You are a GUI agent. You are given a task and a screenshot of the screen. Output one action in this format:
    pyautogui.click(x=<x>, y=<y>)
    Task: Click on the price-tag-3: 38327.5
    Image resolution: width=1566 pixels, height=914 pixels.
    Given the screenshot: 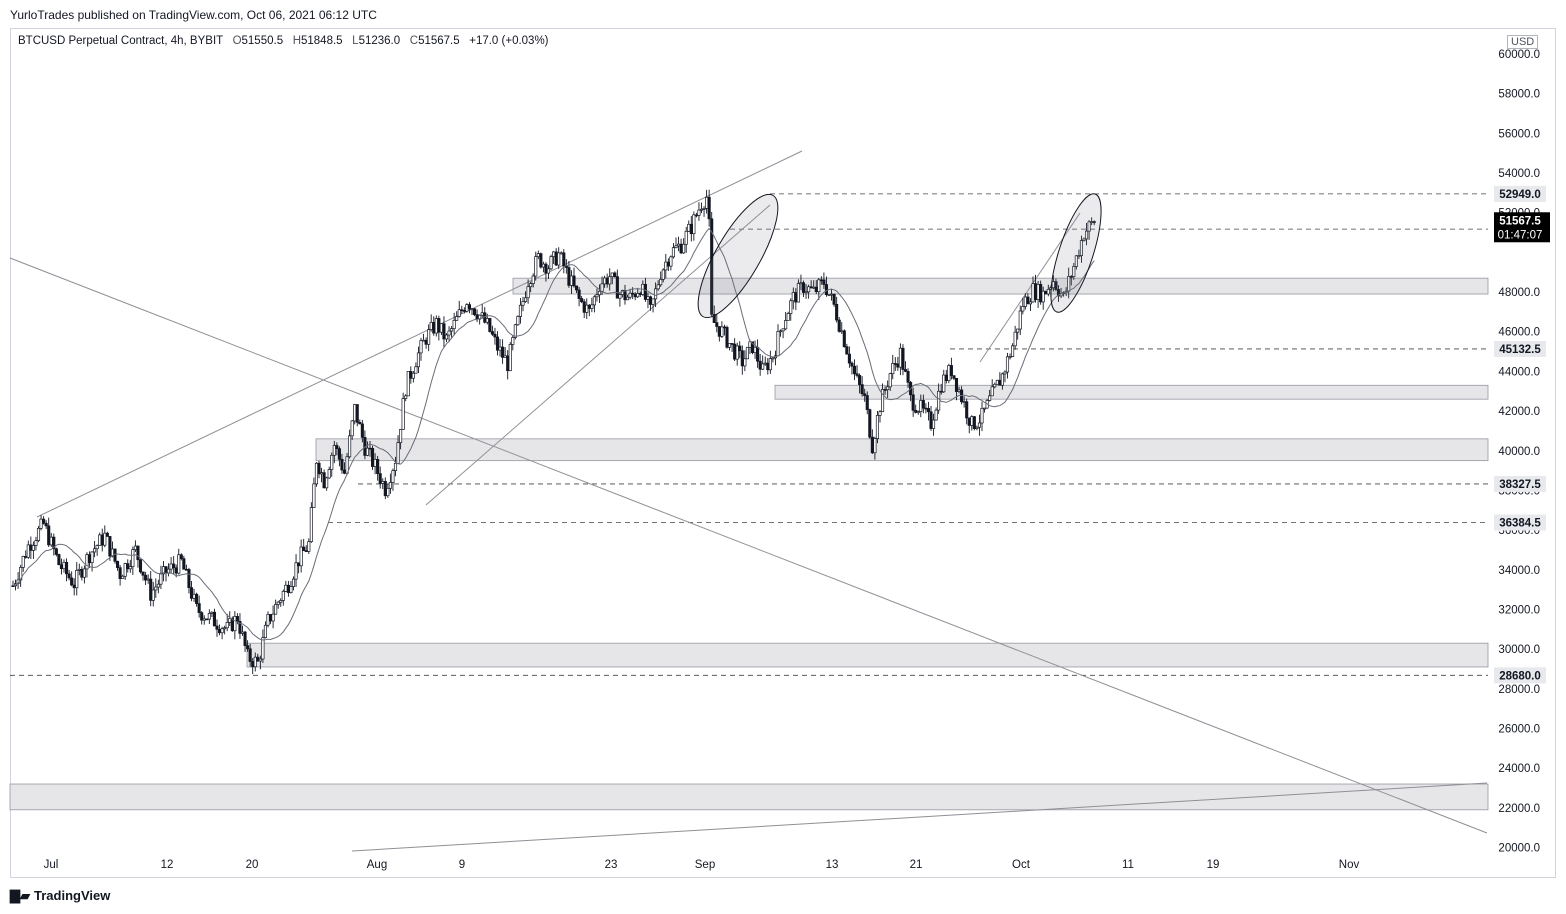 What is the action you would take?
    pyautogui.click(x=1520, y=483)
    